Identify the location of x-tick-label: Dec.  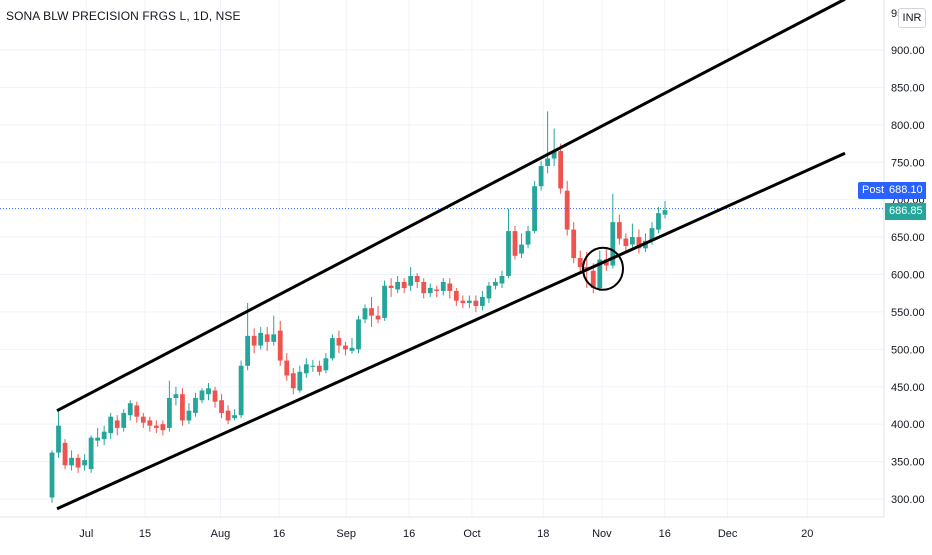
(728, 534).